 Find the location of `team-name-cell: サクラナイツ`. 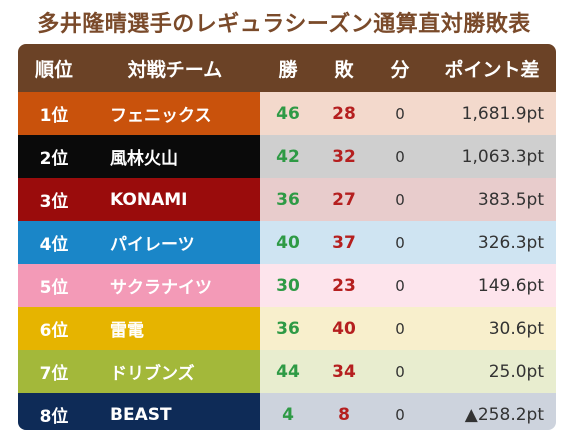

team-name-cell: サクラナイツ is located at coordinates (175, 285).